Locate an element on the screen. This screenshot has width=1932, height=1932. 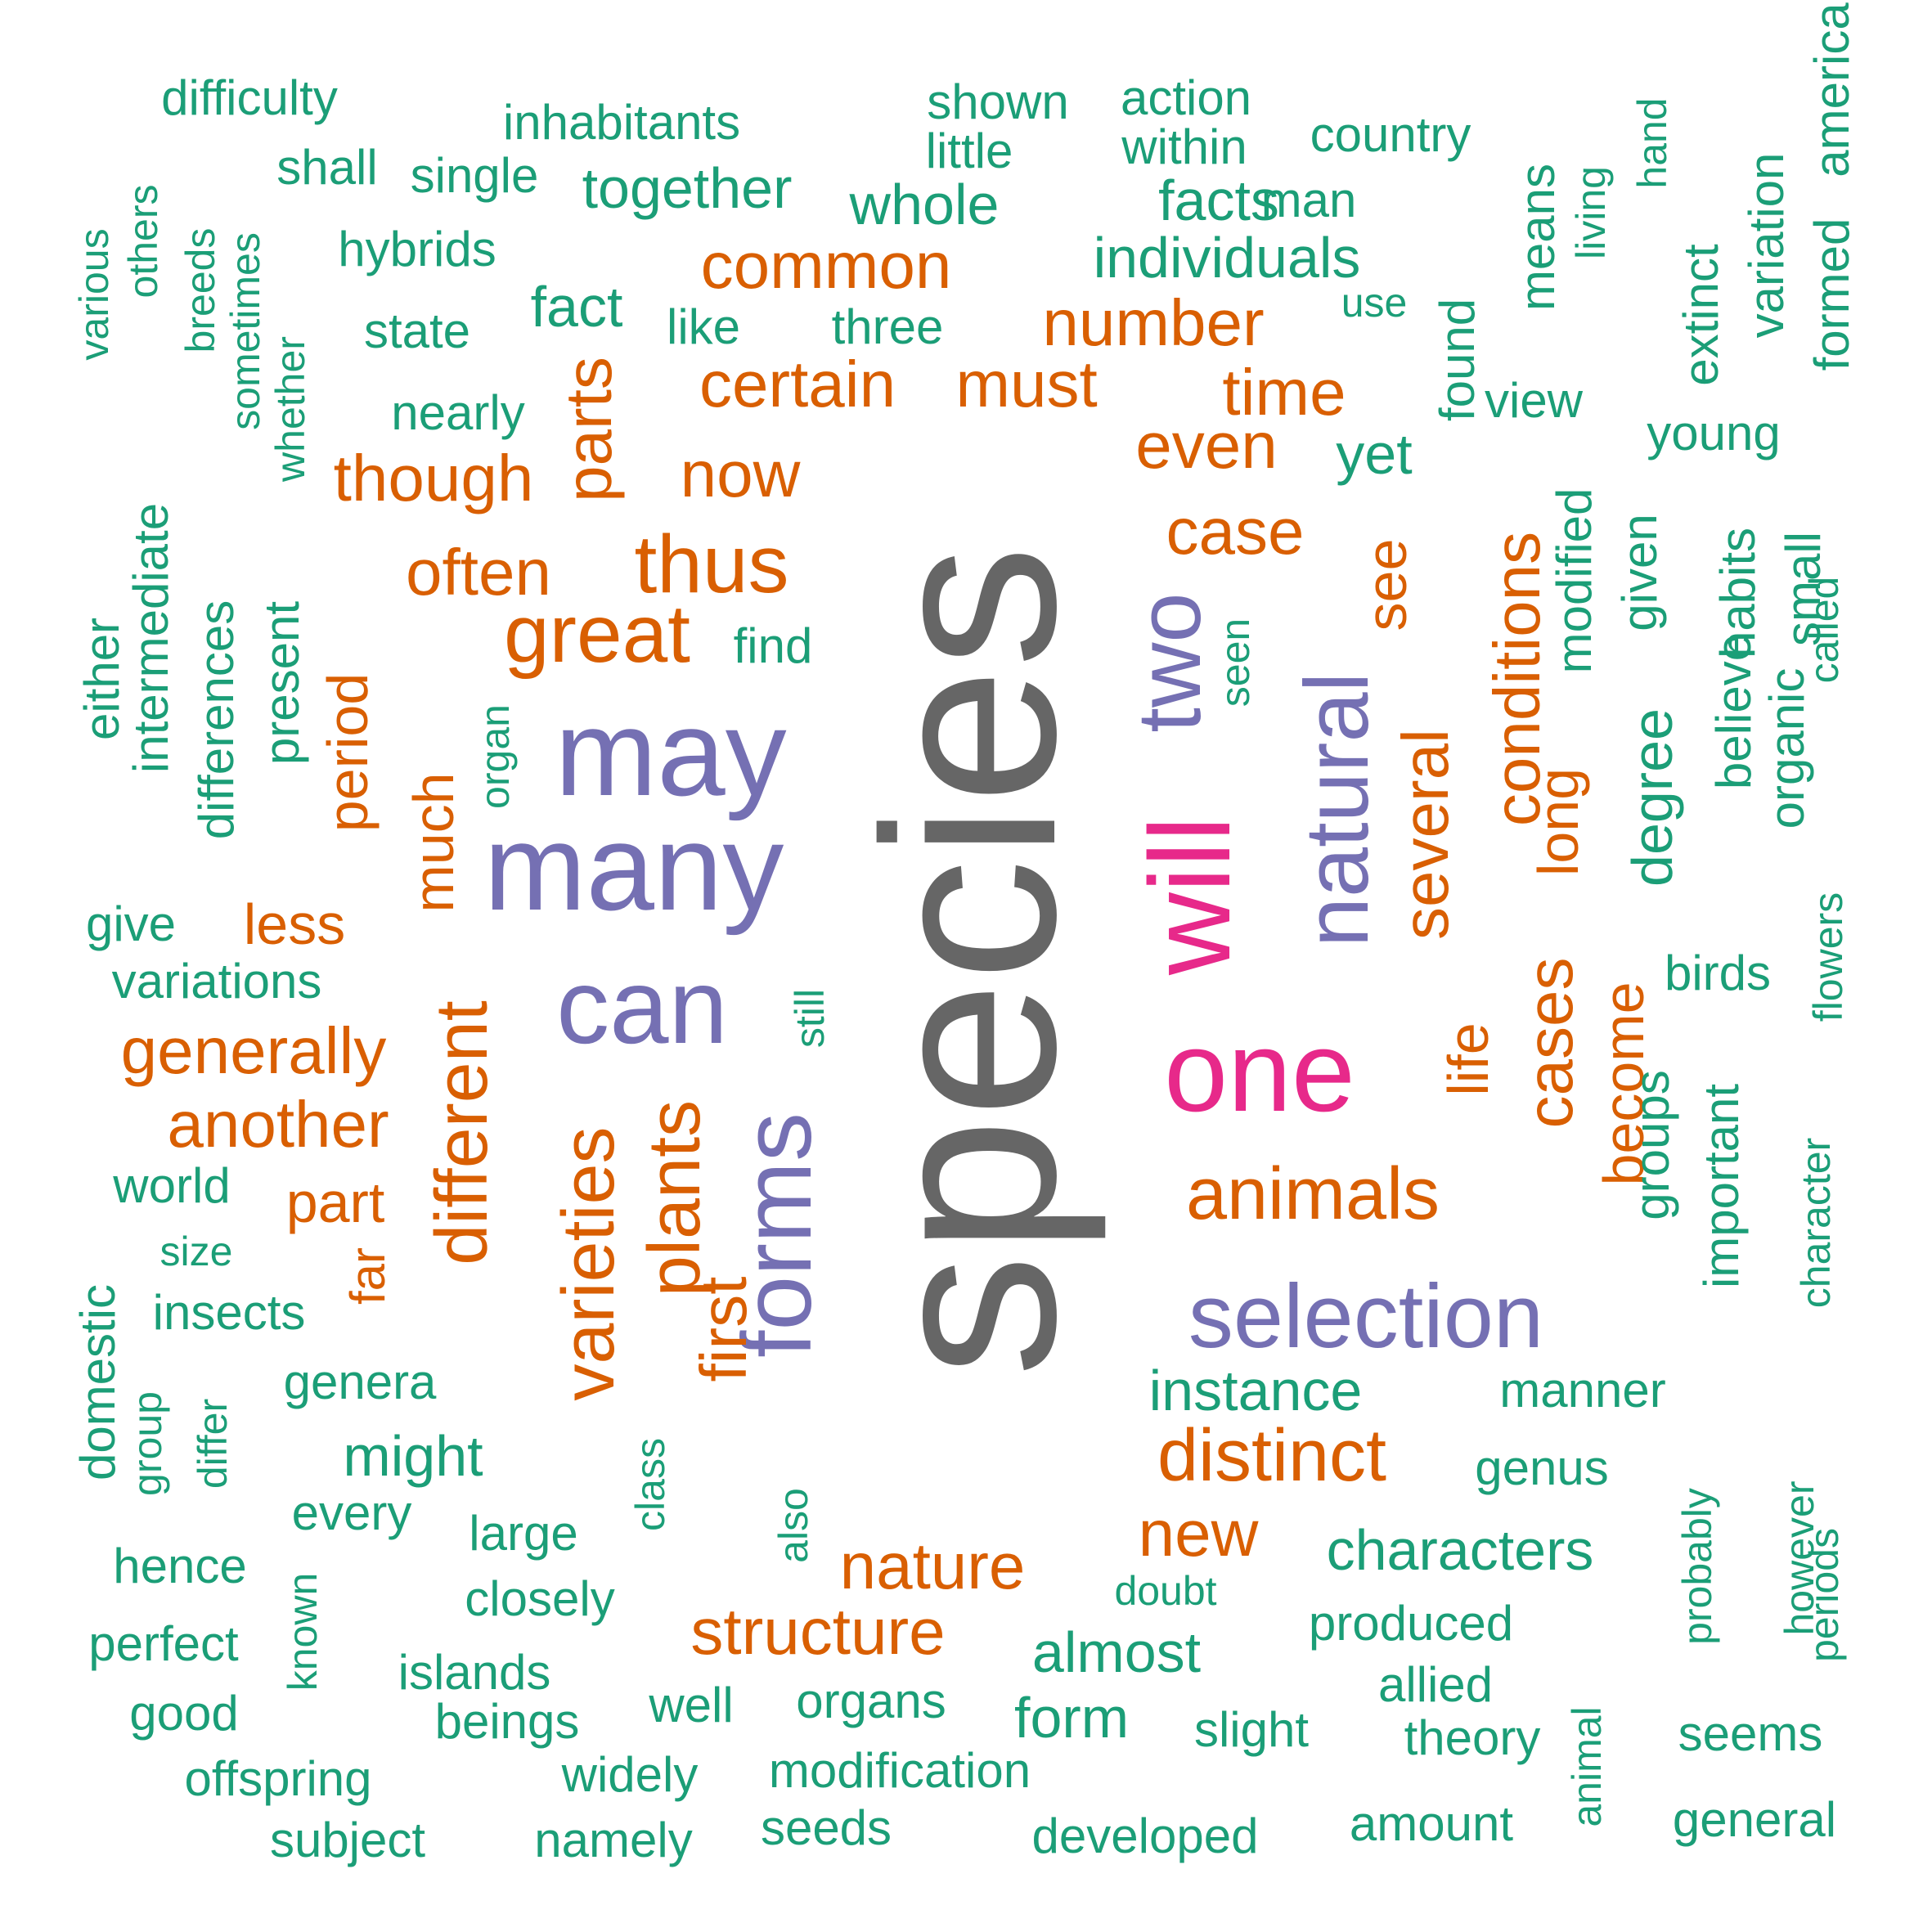
word-facts: facts is located at coordinates (1219, 200).